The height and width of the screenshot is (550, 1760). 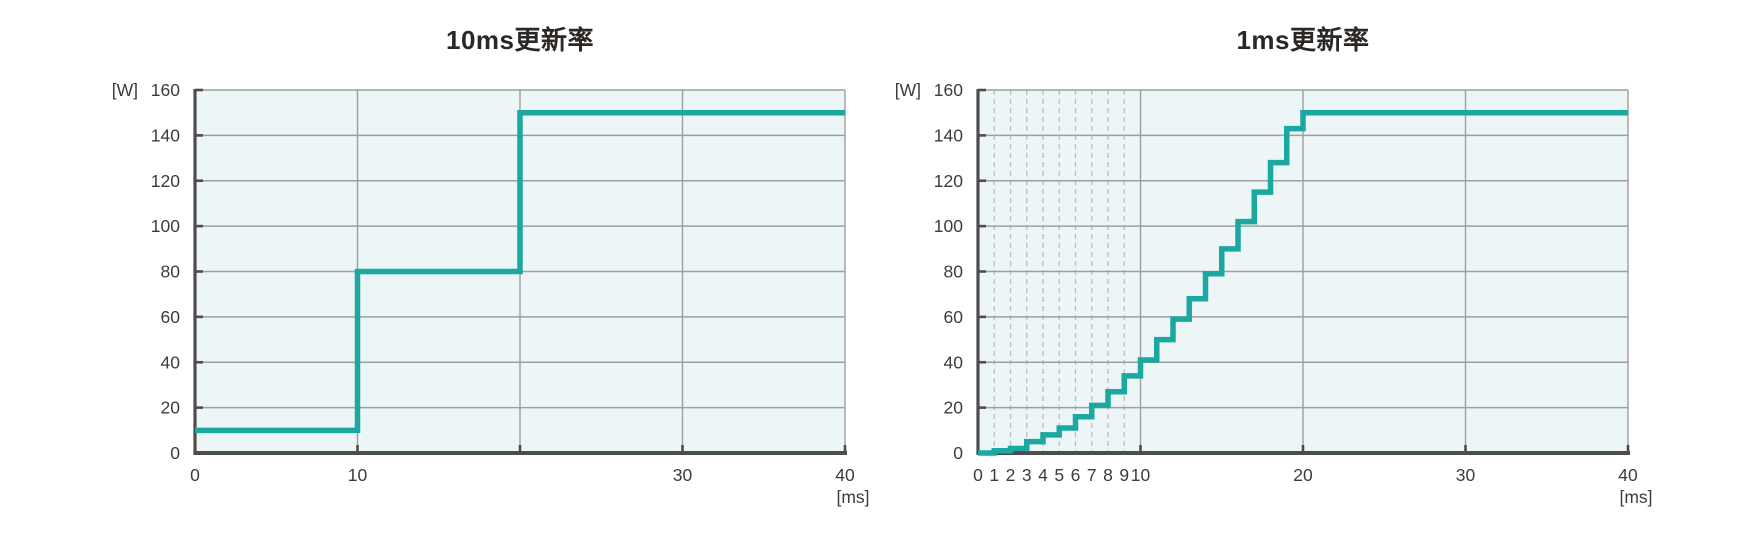 I want to click on x-axis-tick-label: 3, so click(x=1027, y=475).